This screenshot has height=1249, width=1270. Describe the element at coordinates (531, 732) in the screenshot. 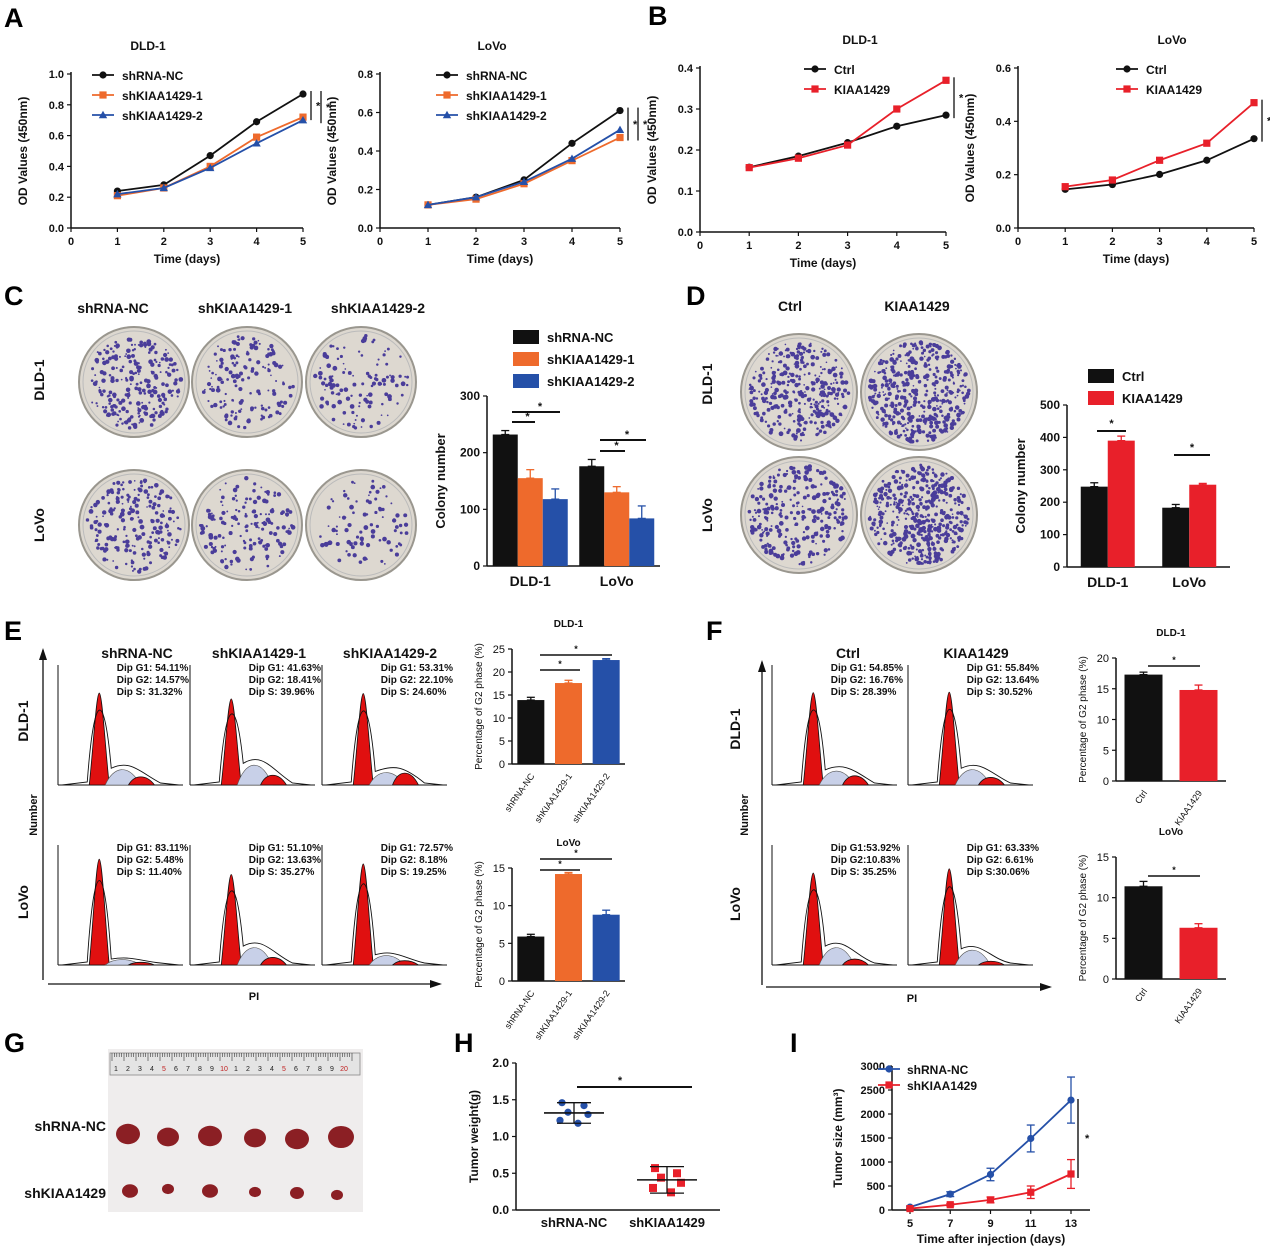

I see `bar` at that location.